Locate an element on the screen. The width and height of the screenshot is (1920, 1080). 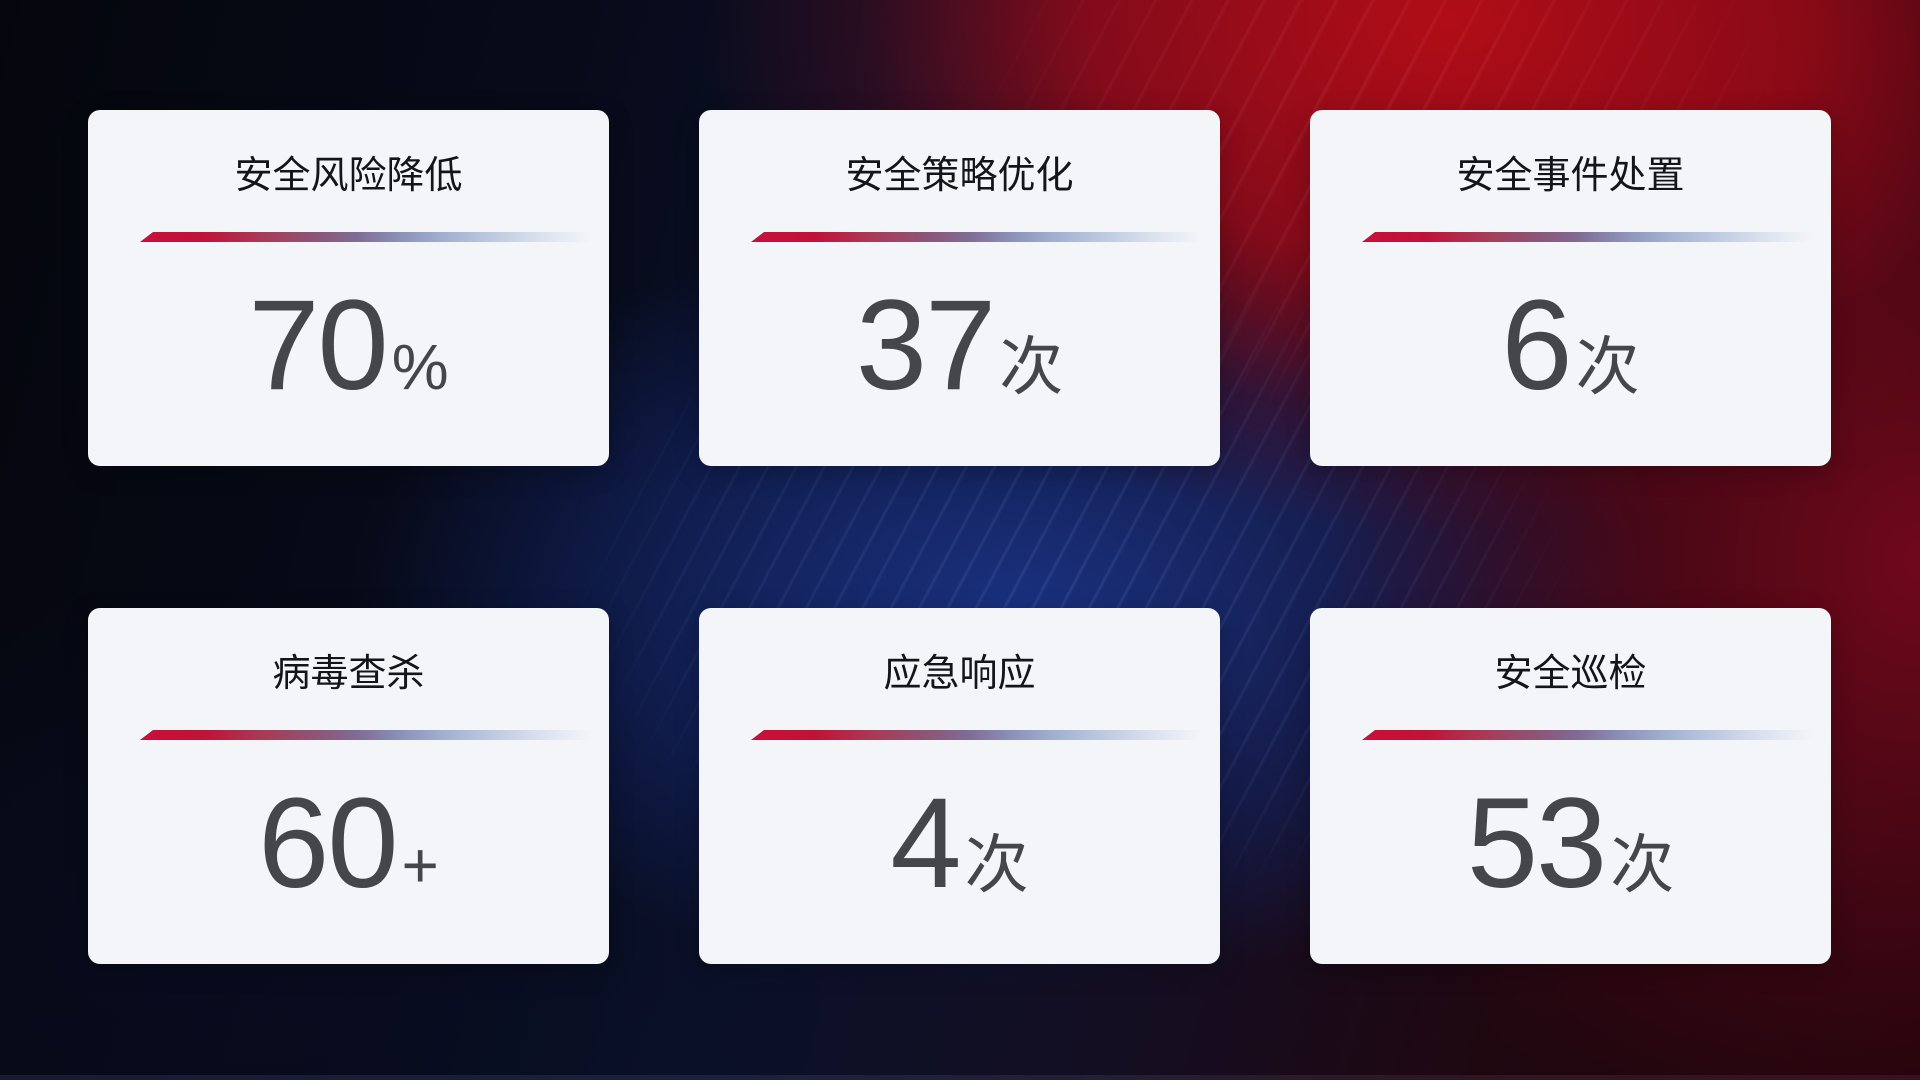
card-title: 应急响应 is located at coordinates (959, 674).